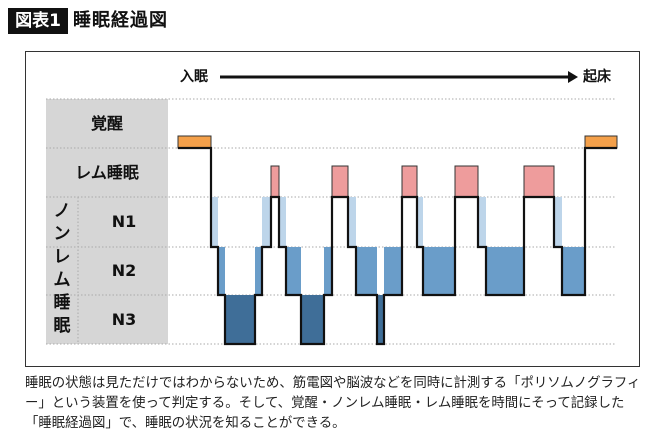 Image resolution: width=670 pixels, height=447 pixels. What do you see at coordinates (107, 172) in the screenshot?
I see `stage-label-rem: レム睡眠` at bounding box center [107, 172].